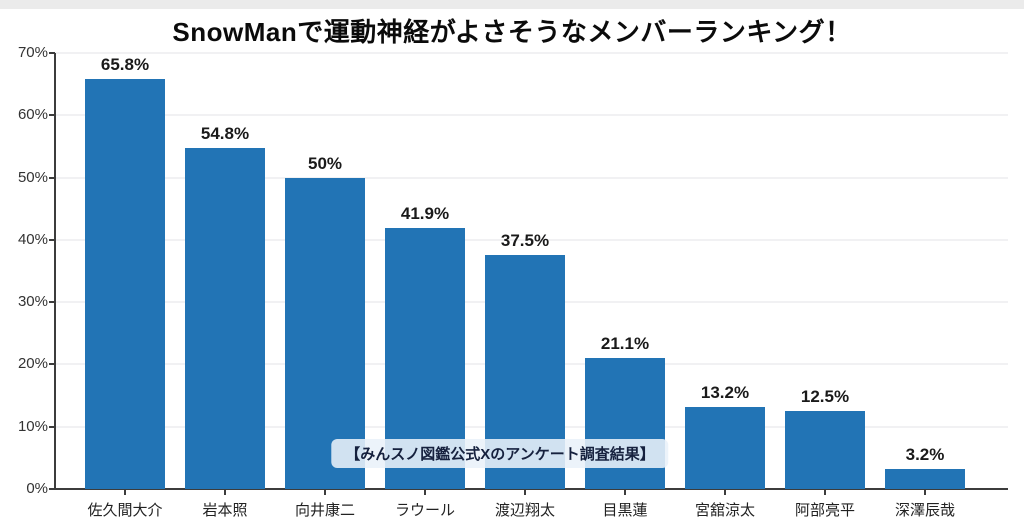 The width and height of the screenshot is (1024, 529). I want to click on y-axis-label: 60%, so click(32, 115).